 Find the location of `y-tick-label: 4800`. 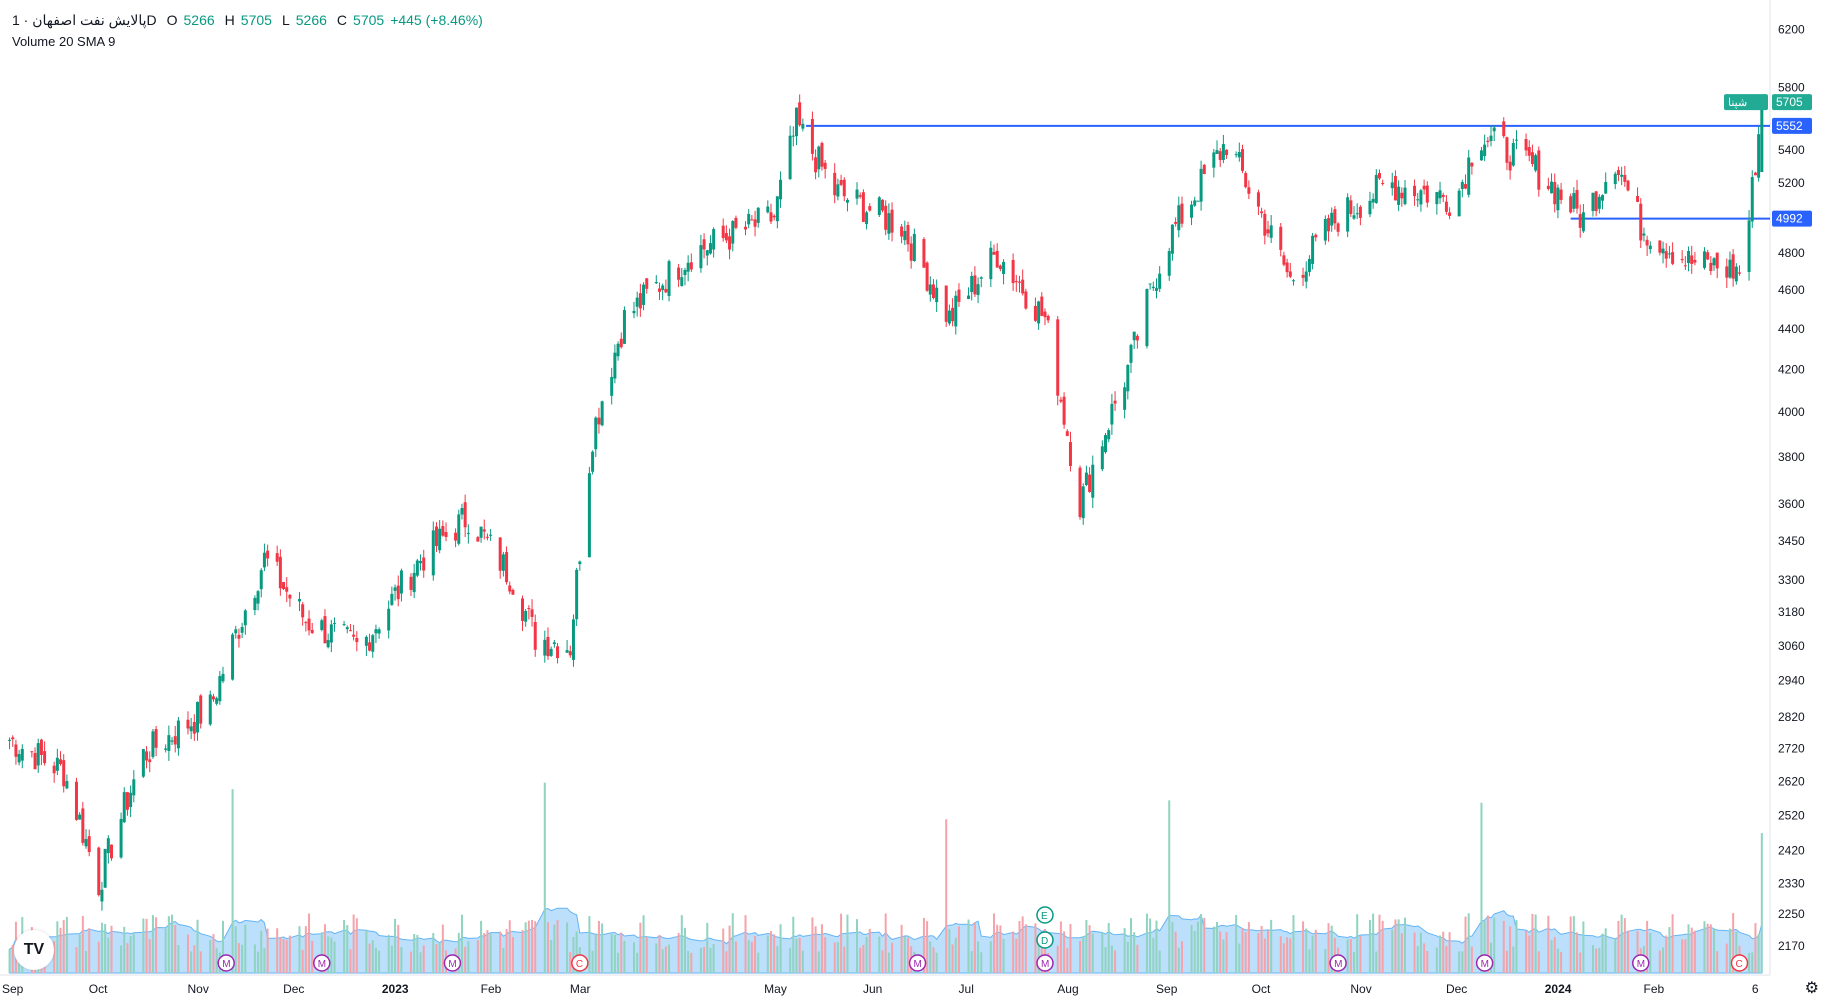

y-tick-label: 4800 is located at coordinates (1791, 253).